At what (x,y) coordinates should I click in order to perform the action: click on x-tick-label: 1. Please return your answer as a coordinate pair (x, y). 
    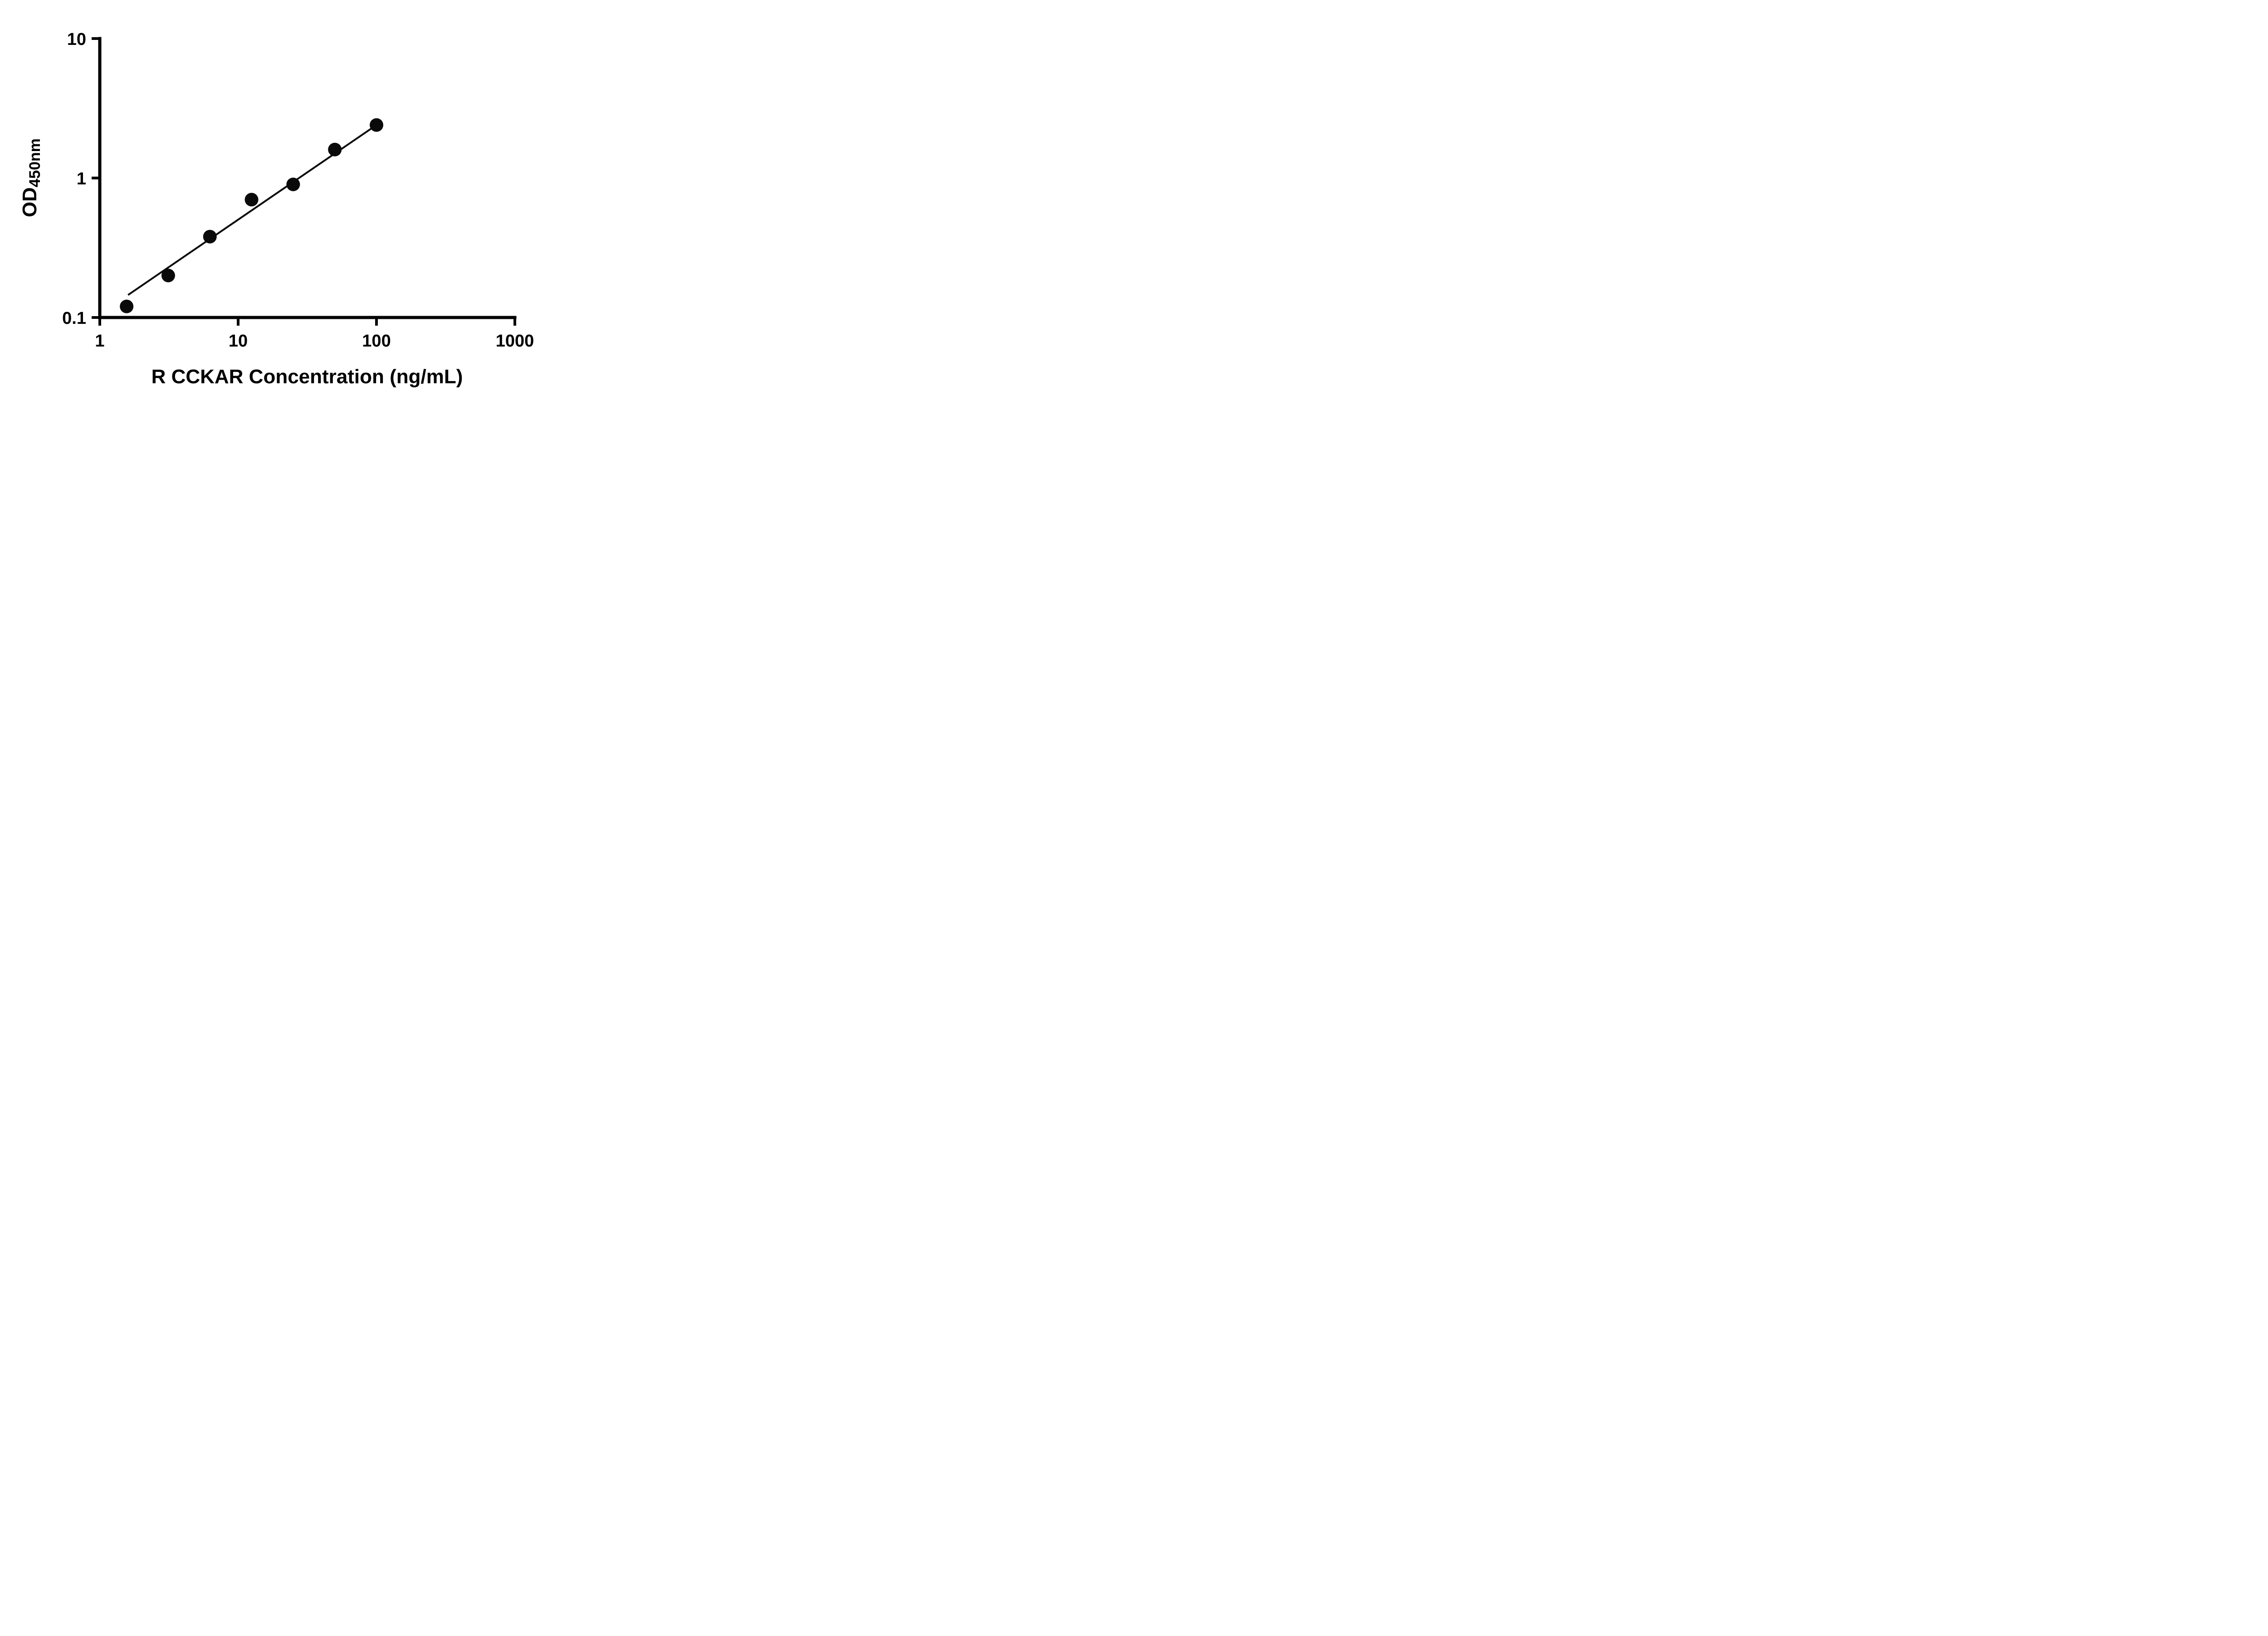
    Looking at the image, I should click on (99, 341).